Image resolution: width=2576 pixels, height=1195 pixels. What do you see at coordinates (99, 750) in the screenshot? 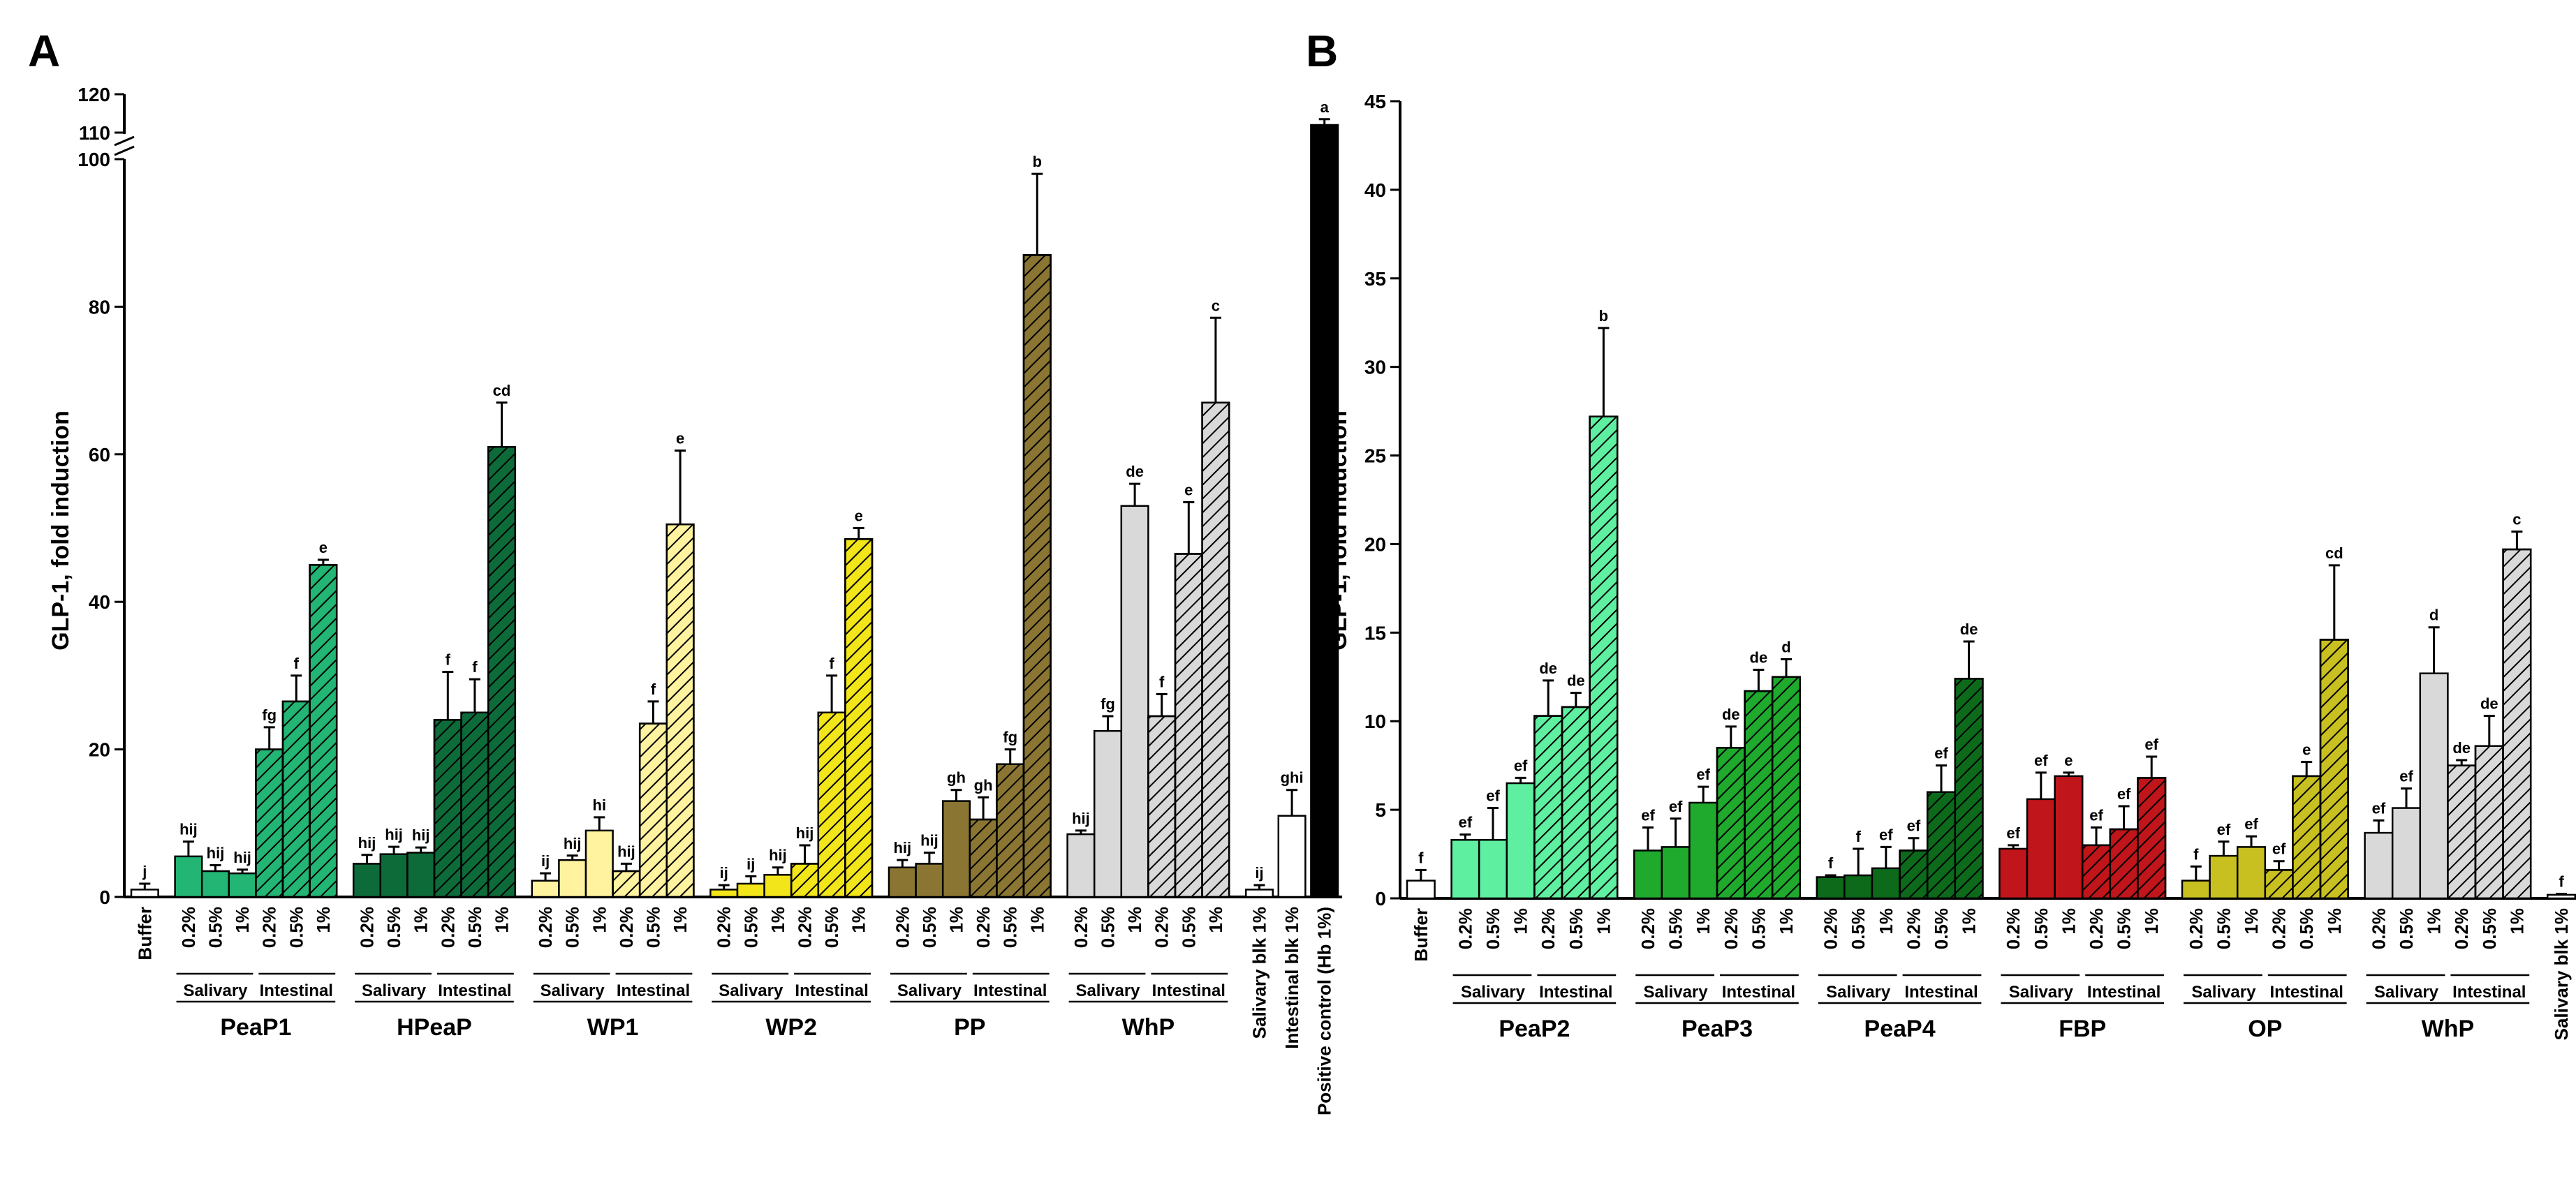
I see `panel-a-y-tick-label: 20` at bounding box center [99, 750].